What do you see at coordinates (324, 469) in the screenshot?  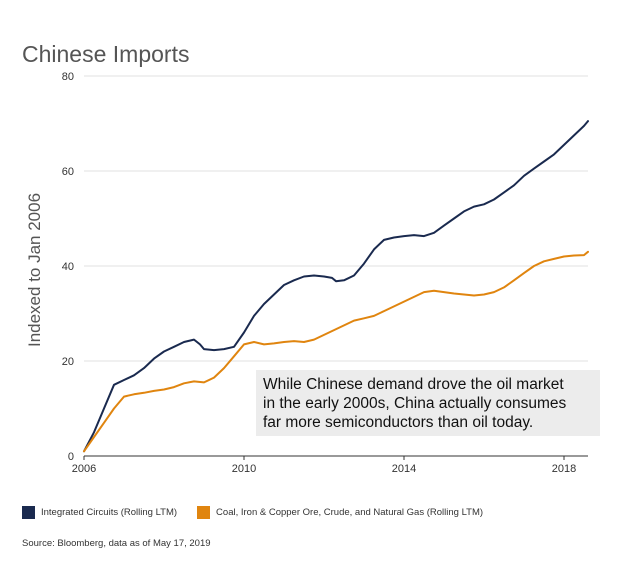 I see `x-tick-labels: 2006 2010 2014 2018` at bounding box center [324, 469].